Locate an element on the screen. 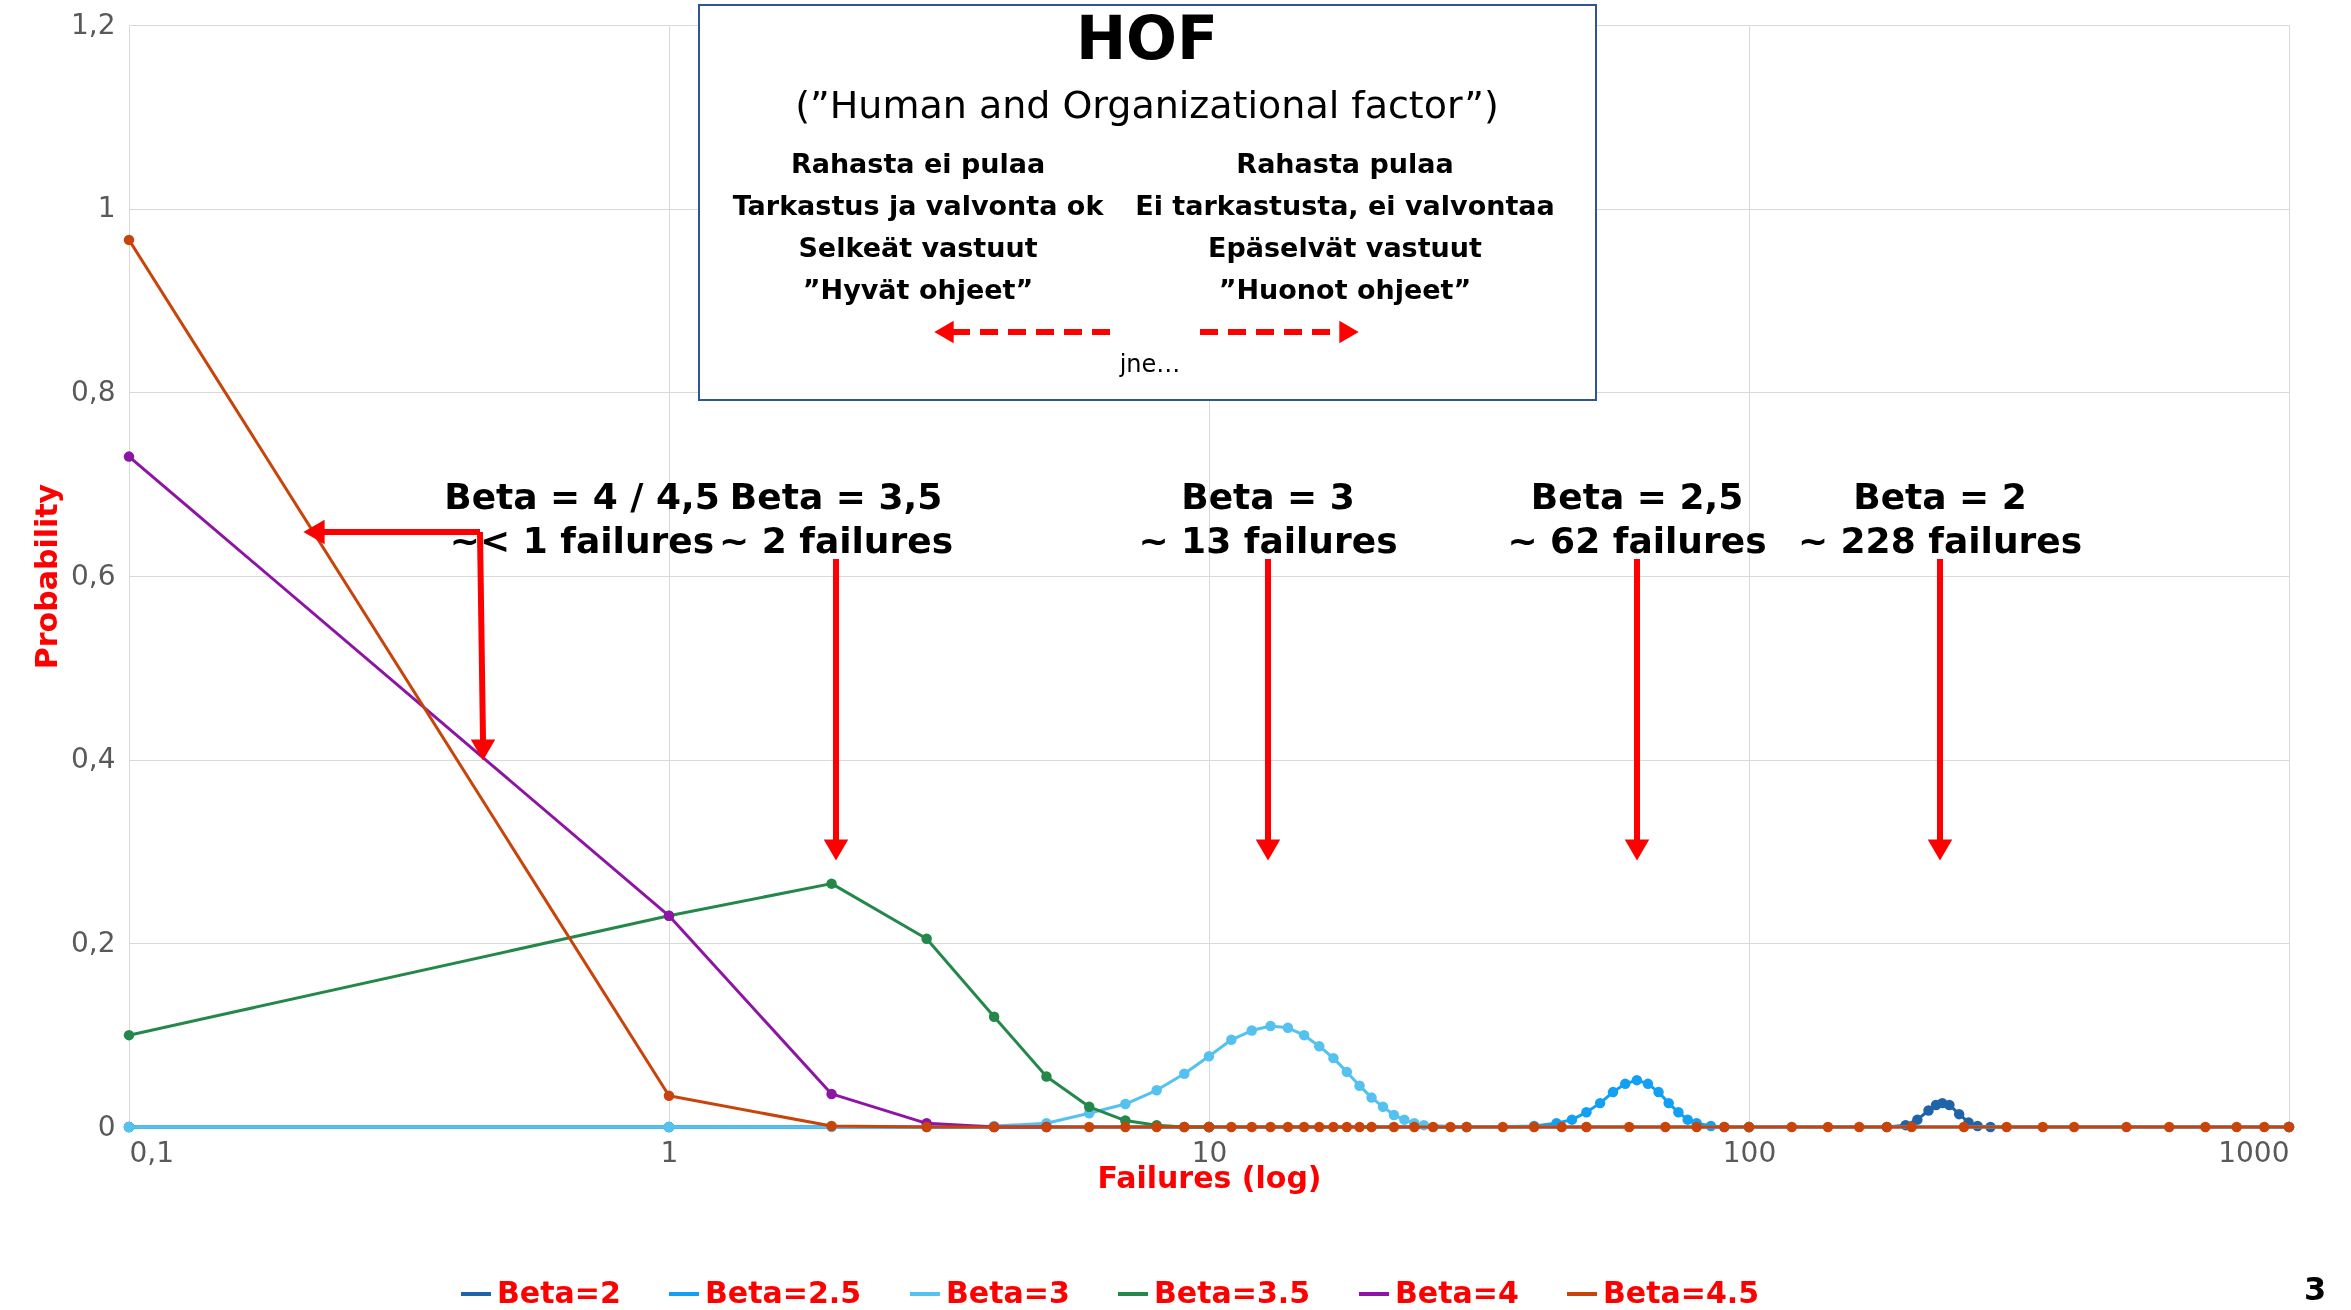 The width and height of the screenshot is (2351, 1310). x-tick-label: 100 is located at coordinates (1749, 1152).